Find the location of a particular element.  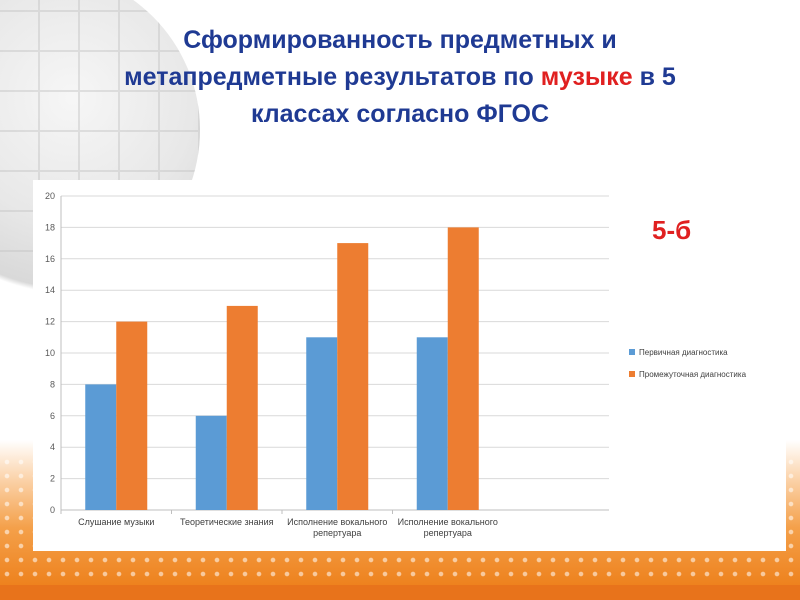

x-tick-label: Слушание музыки is located at coordinates (116, 522).